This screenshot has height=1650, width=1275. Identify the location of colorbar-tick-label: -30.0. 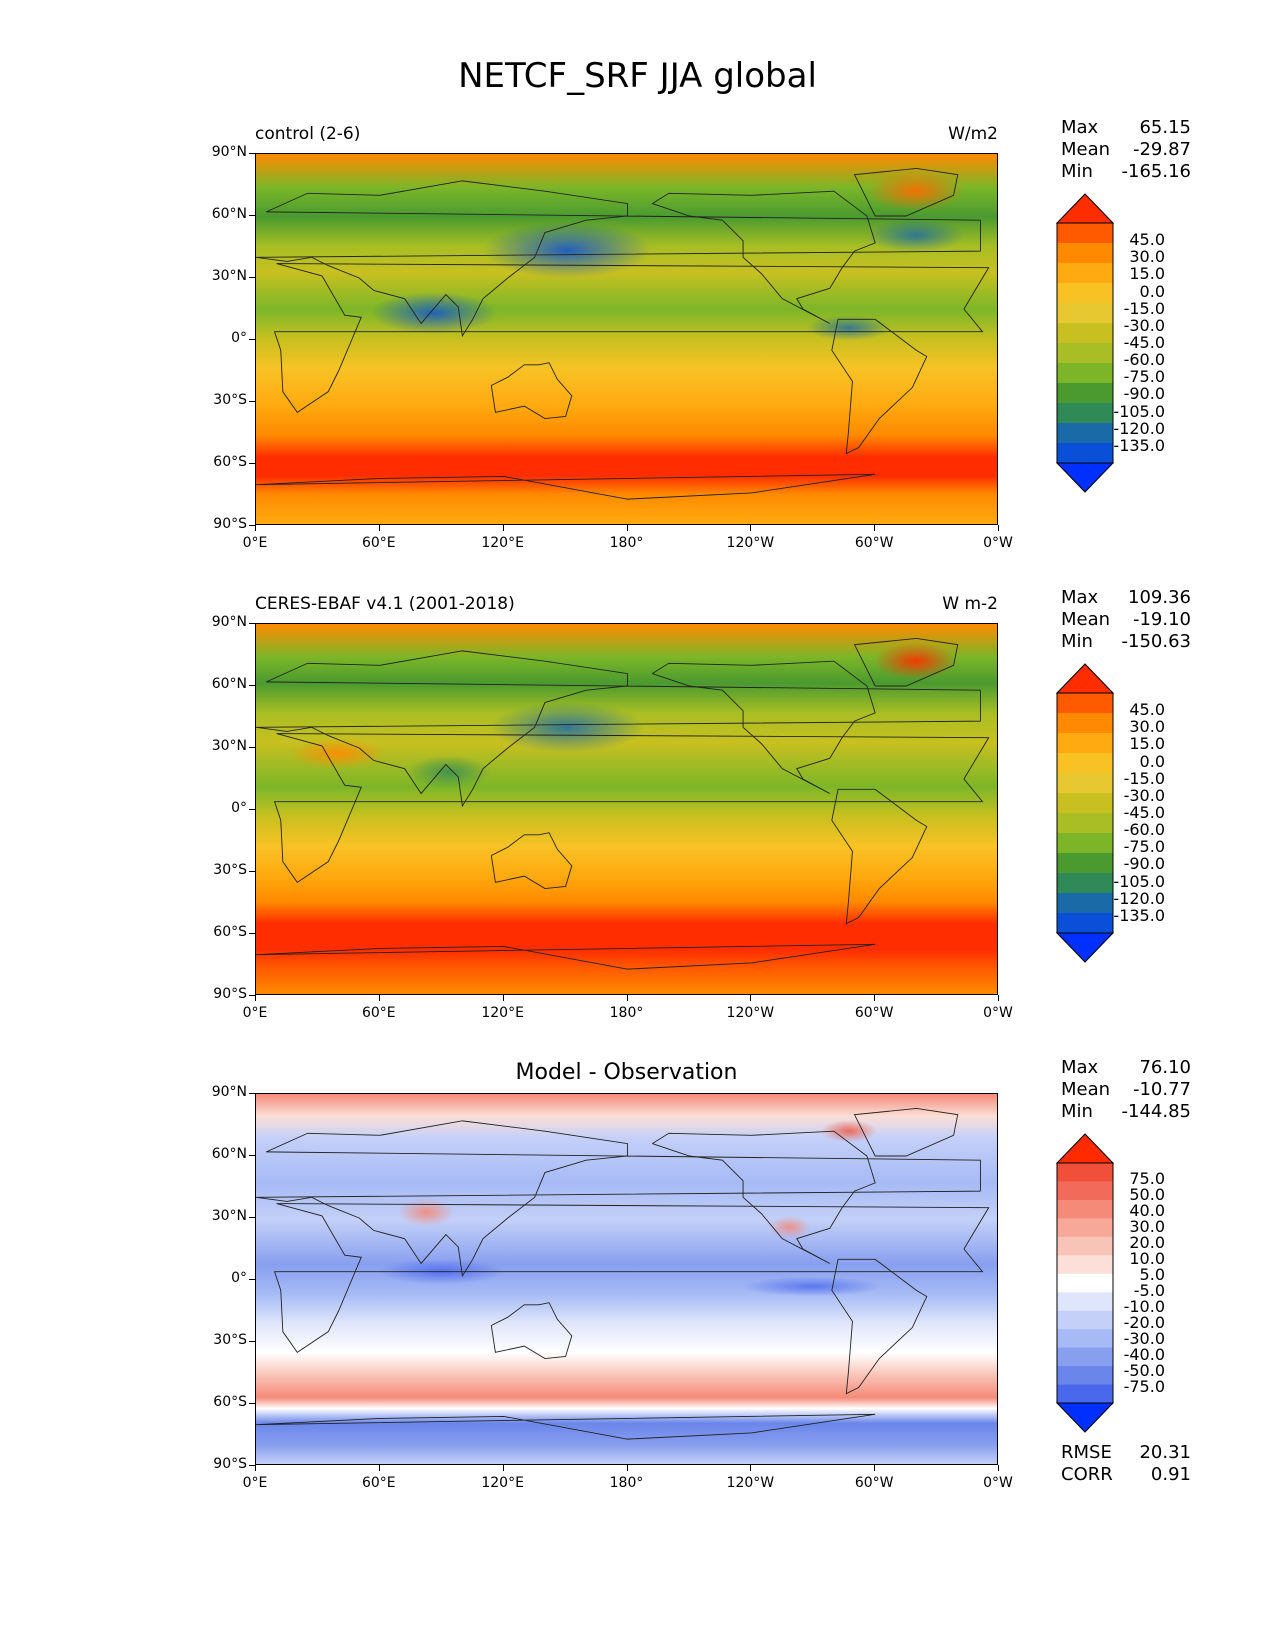
(1144, 1338).